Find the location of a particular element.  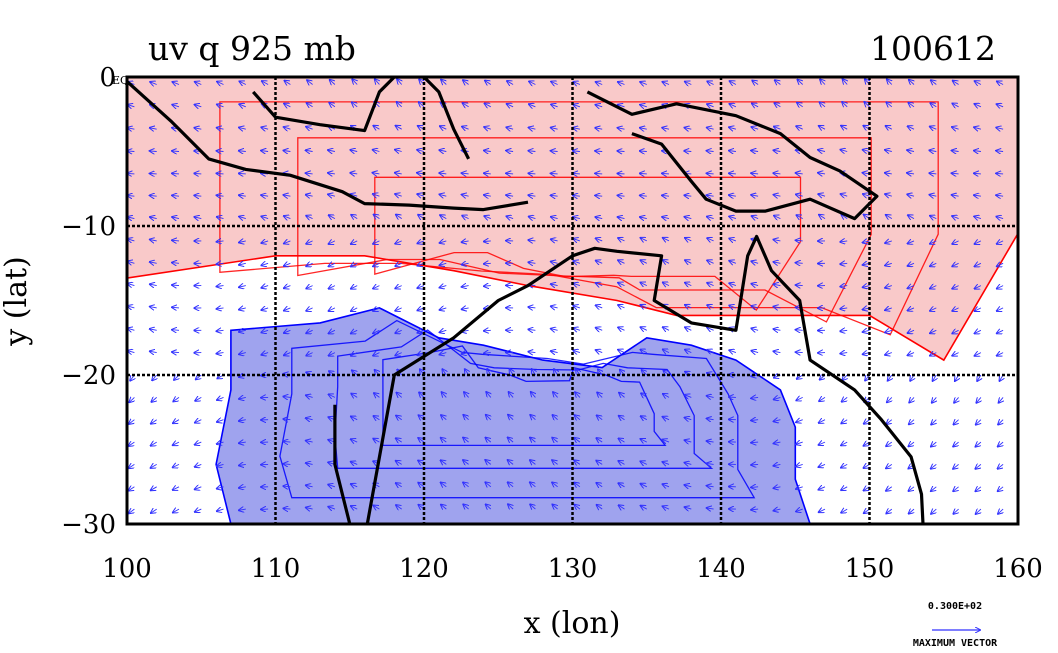

x-tick-label: 100 is located at coordinates (127, 569).